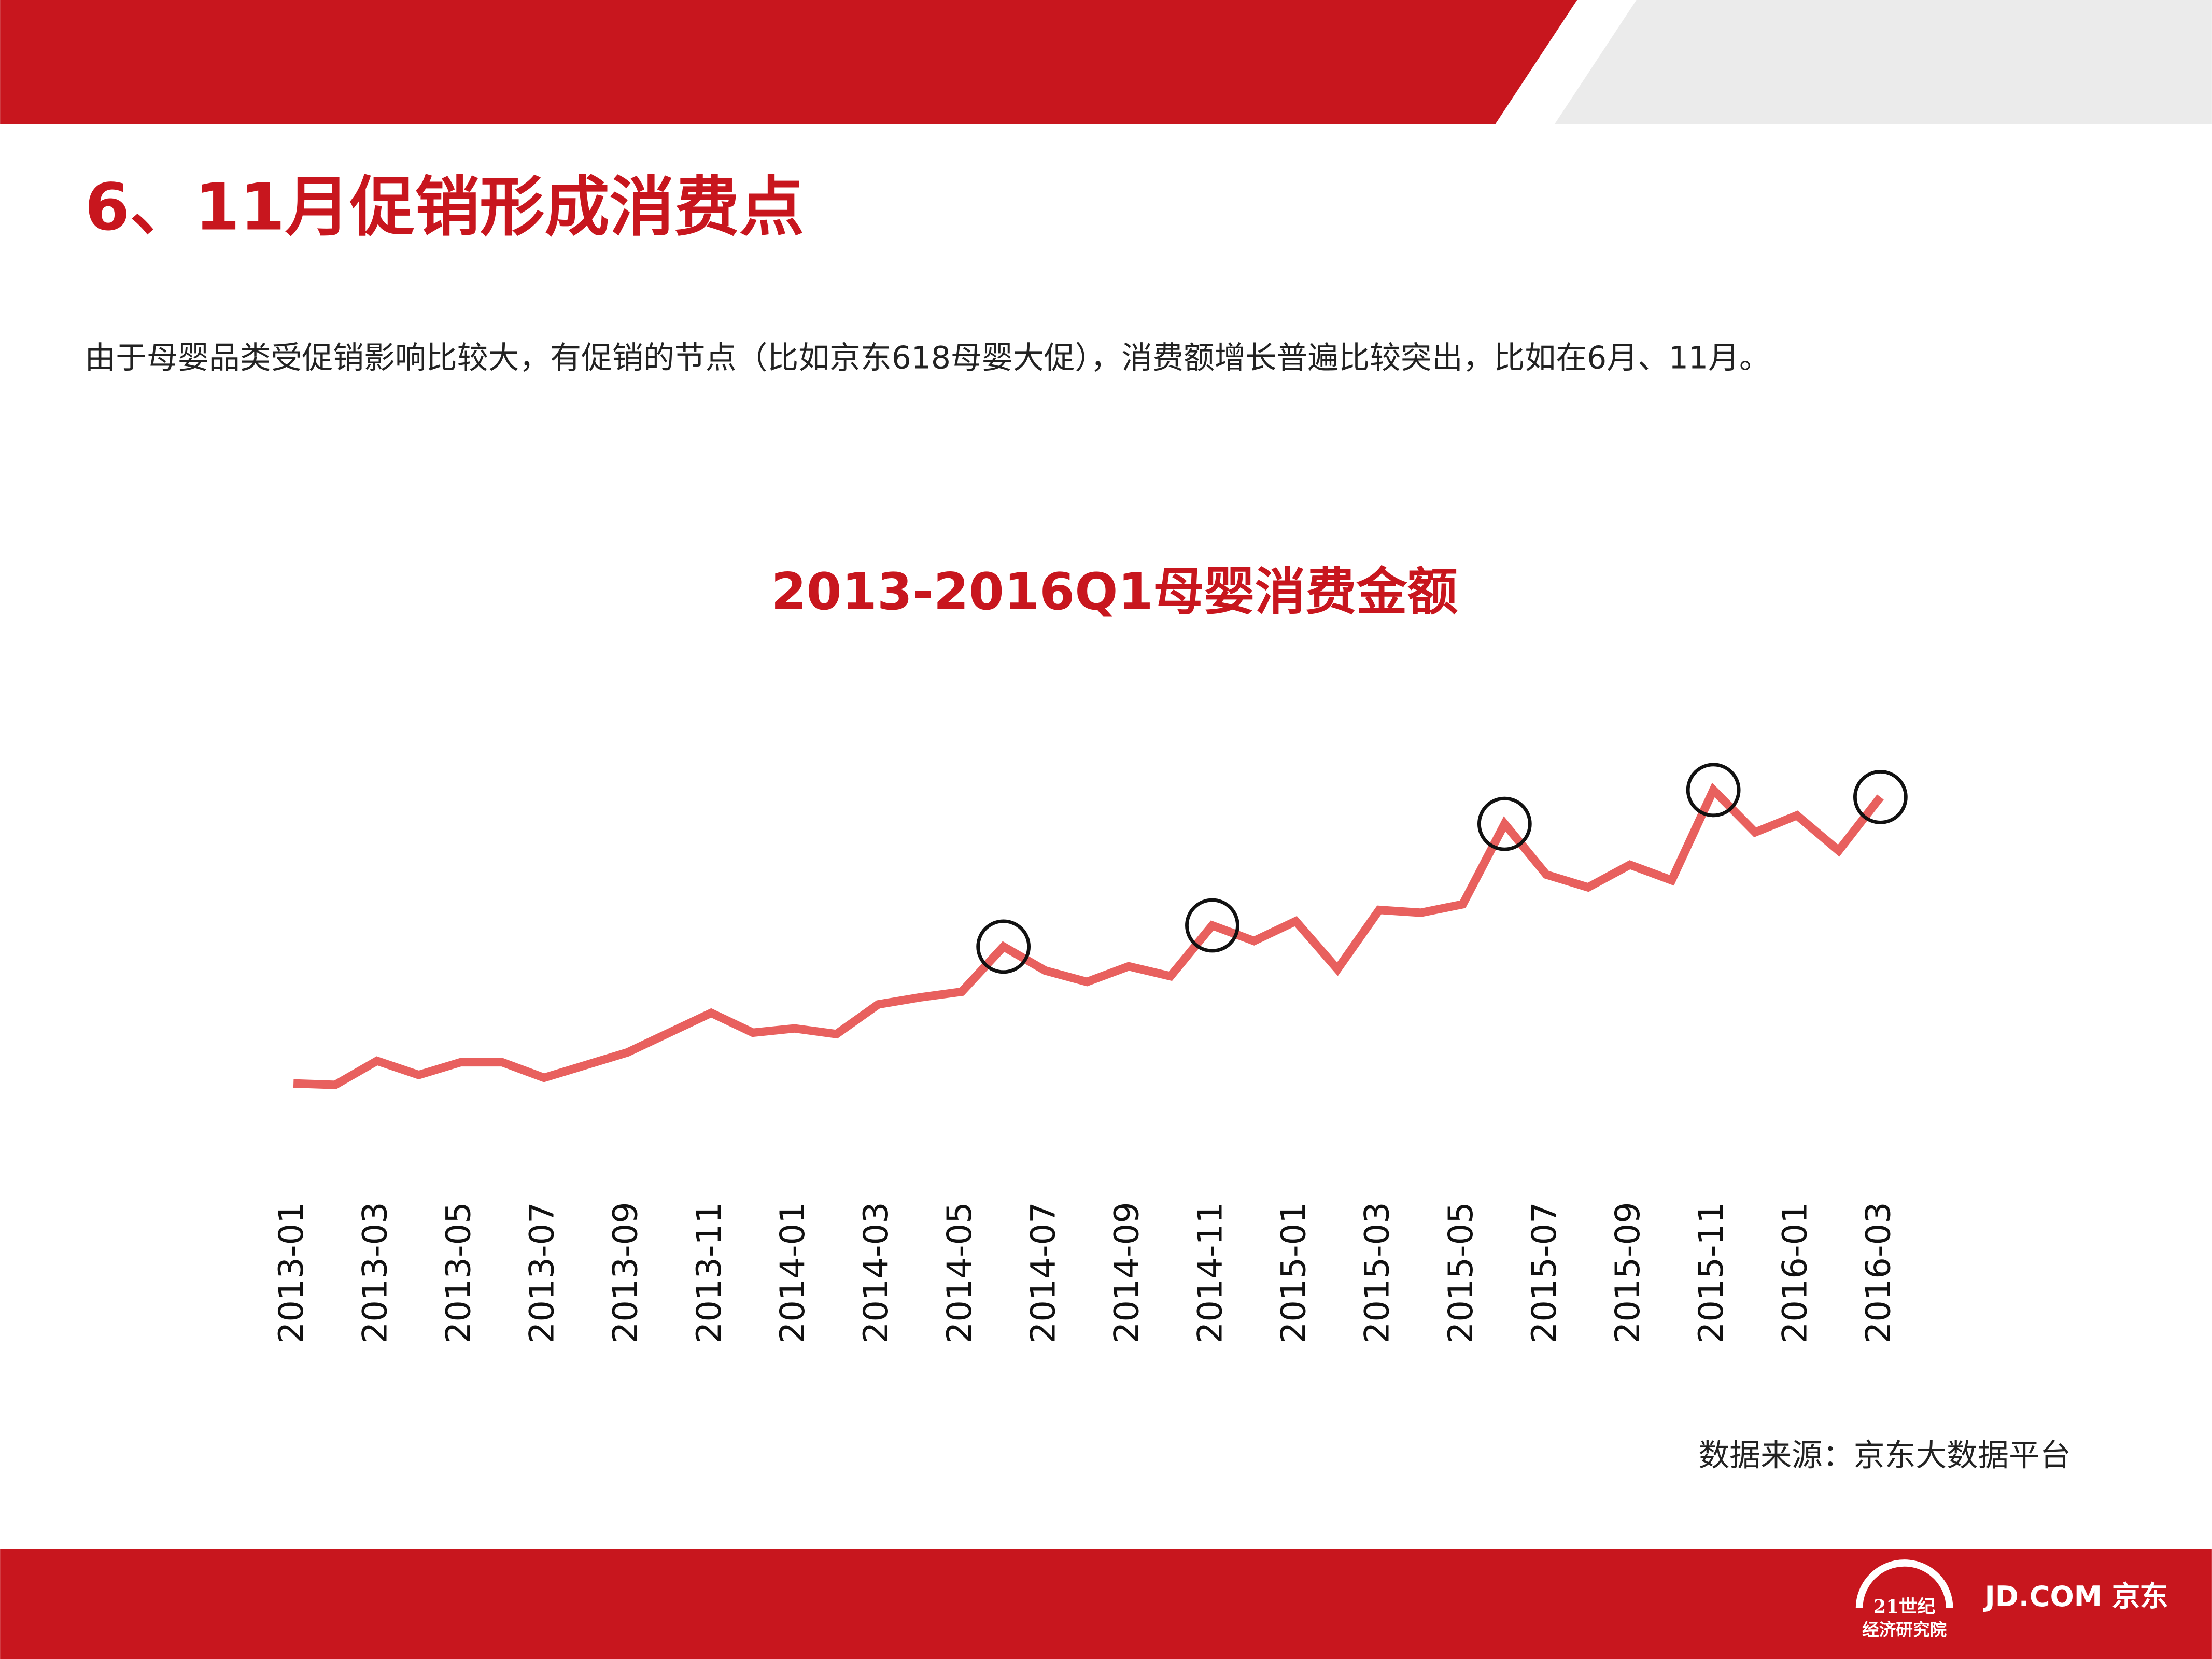  What do you see at coordinates (1566, 62) in the screenshot?
I see `top-bar-gap` at bounding box center [1566, 62].